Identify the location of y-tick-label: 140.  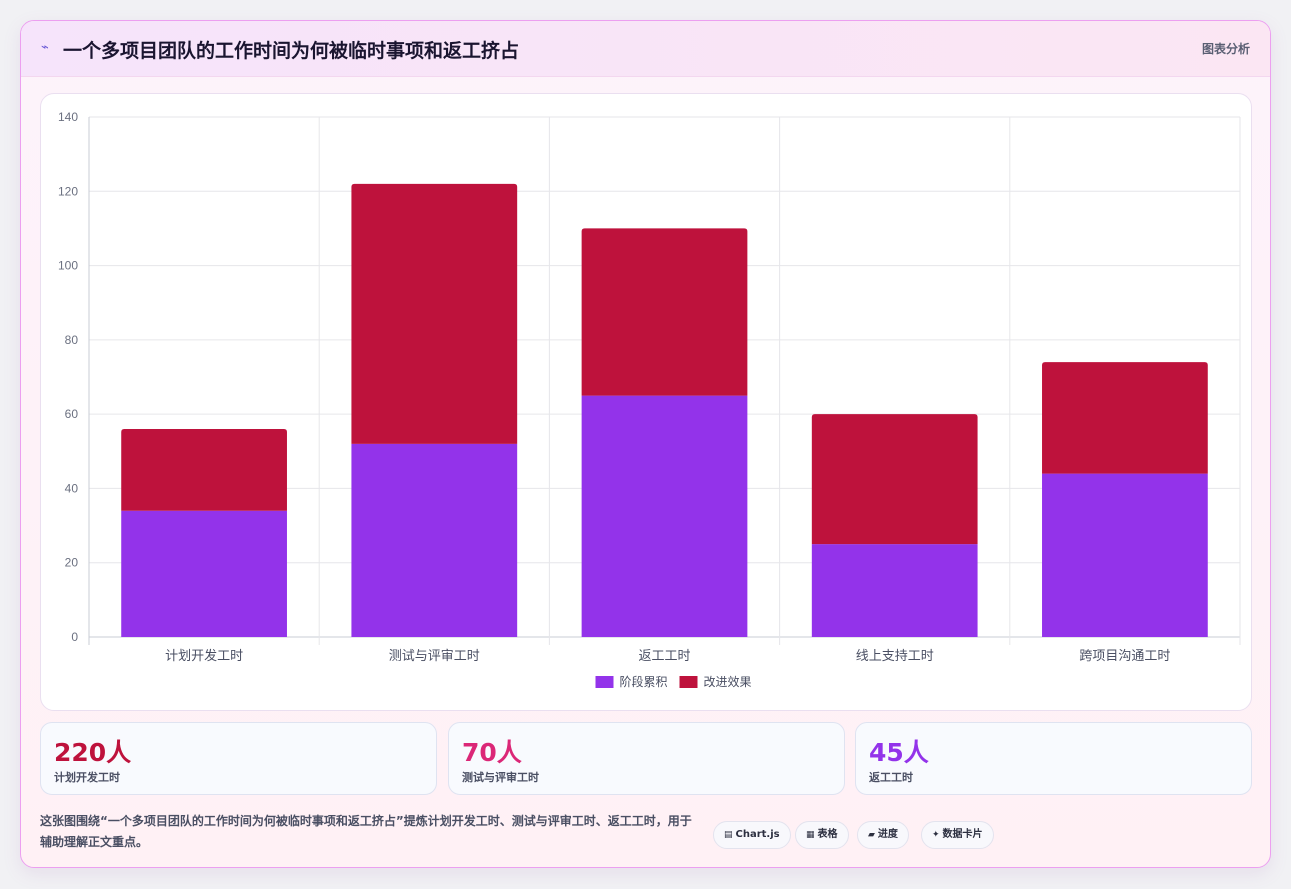
(68, 117).